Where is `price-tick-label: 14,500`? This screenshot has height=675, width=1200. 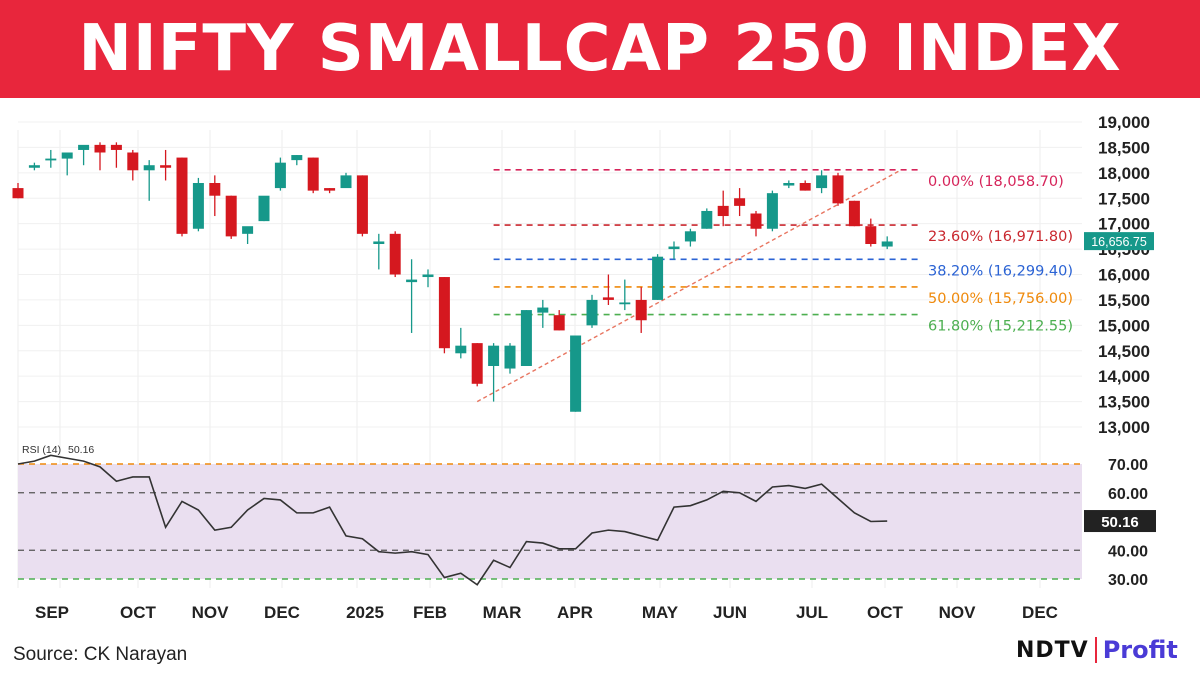
price-tick-label: 14,500 is located at coordinates (1124, 351).